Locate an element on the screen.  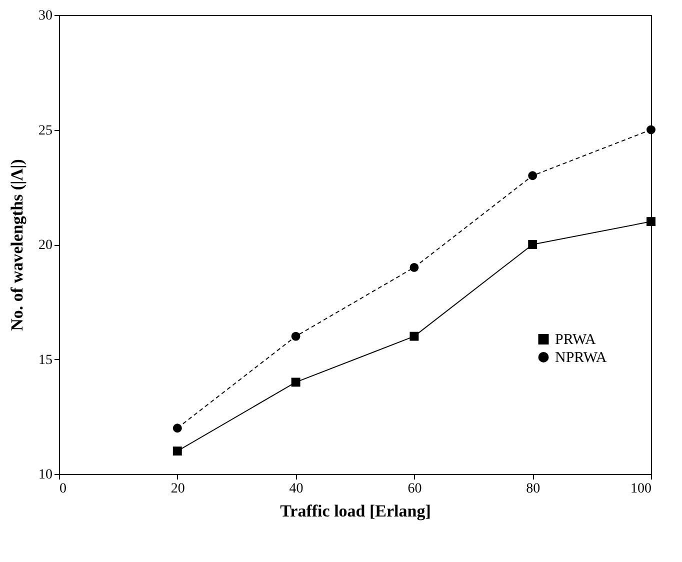
x-tick-label: 20 is located at coordinates (177, 489).